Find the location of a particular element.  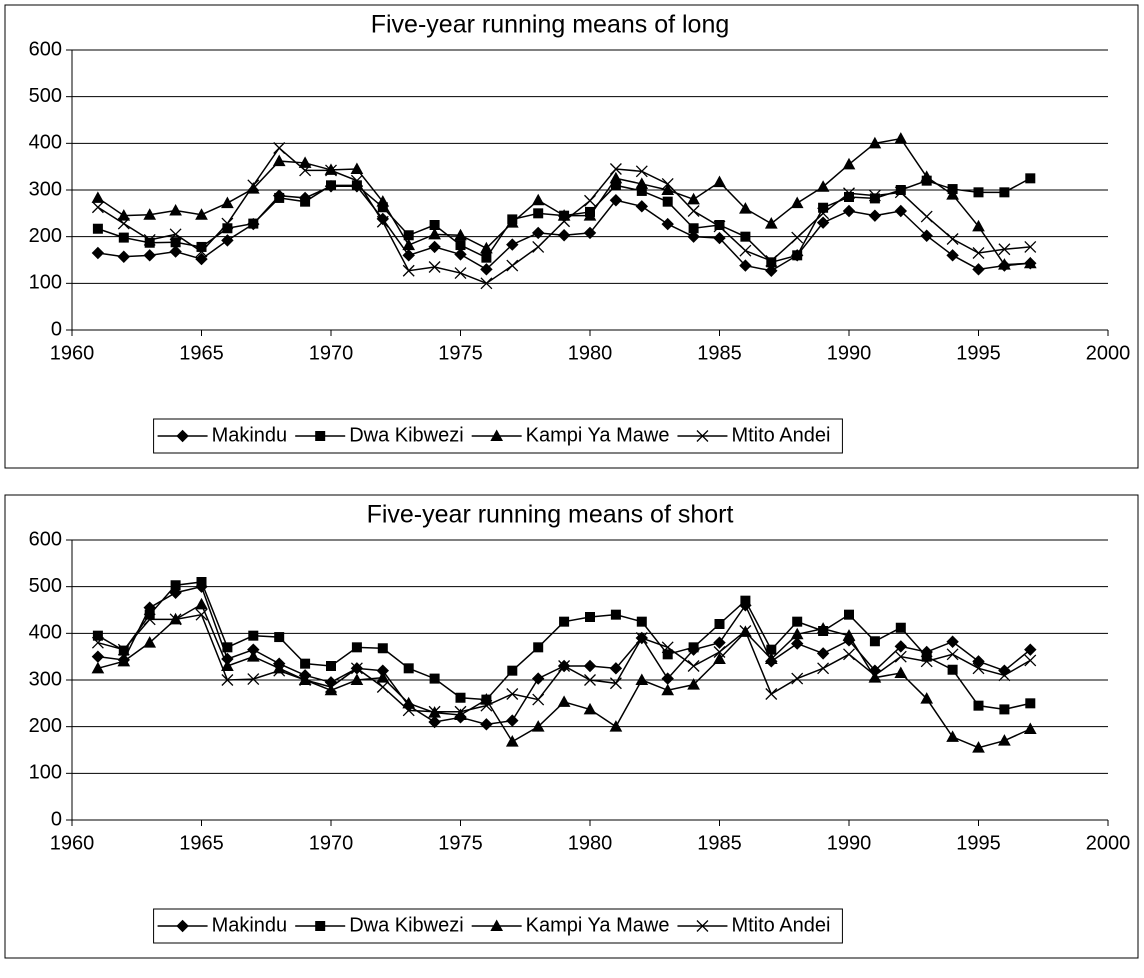

y-tick-label: 200 is located at coordinates (45, 726).